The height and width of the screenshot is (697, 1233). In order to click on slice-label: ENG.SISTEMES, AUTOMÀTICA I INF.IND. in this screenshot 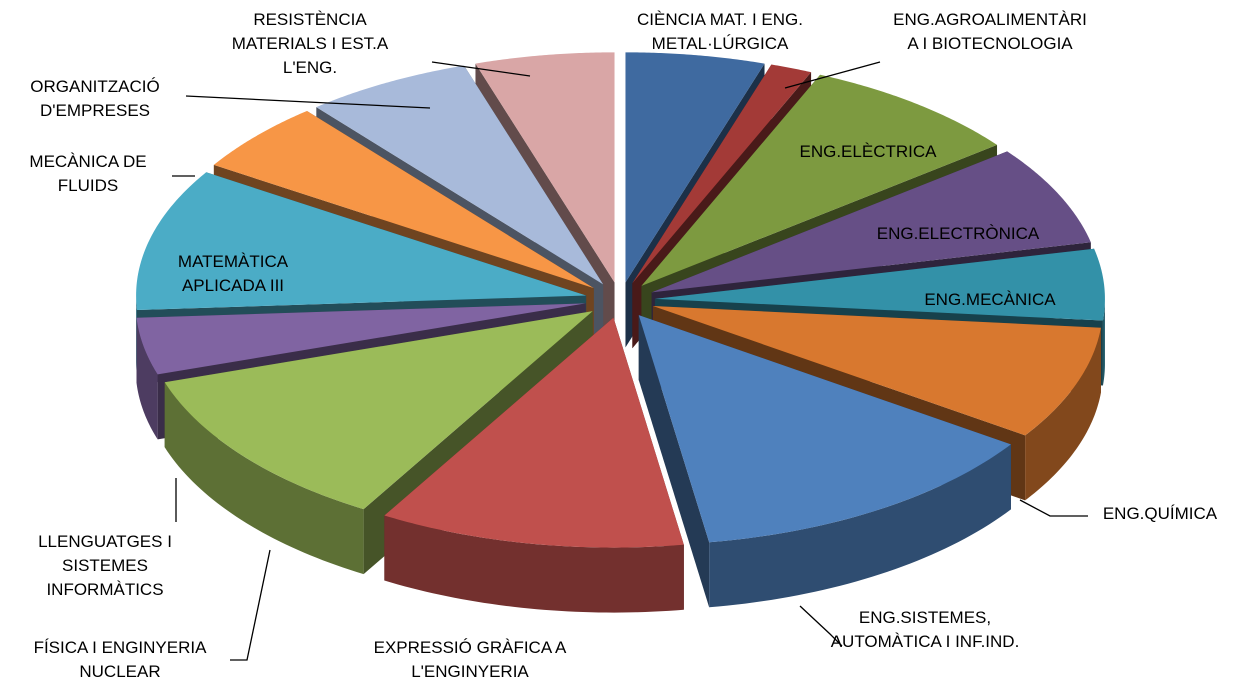, I will do `click(925, 629)`.